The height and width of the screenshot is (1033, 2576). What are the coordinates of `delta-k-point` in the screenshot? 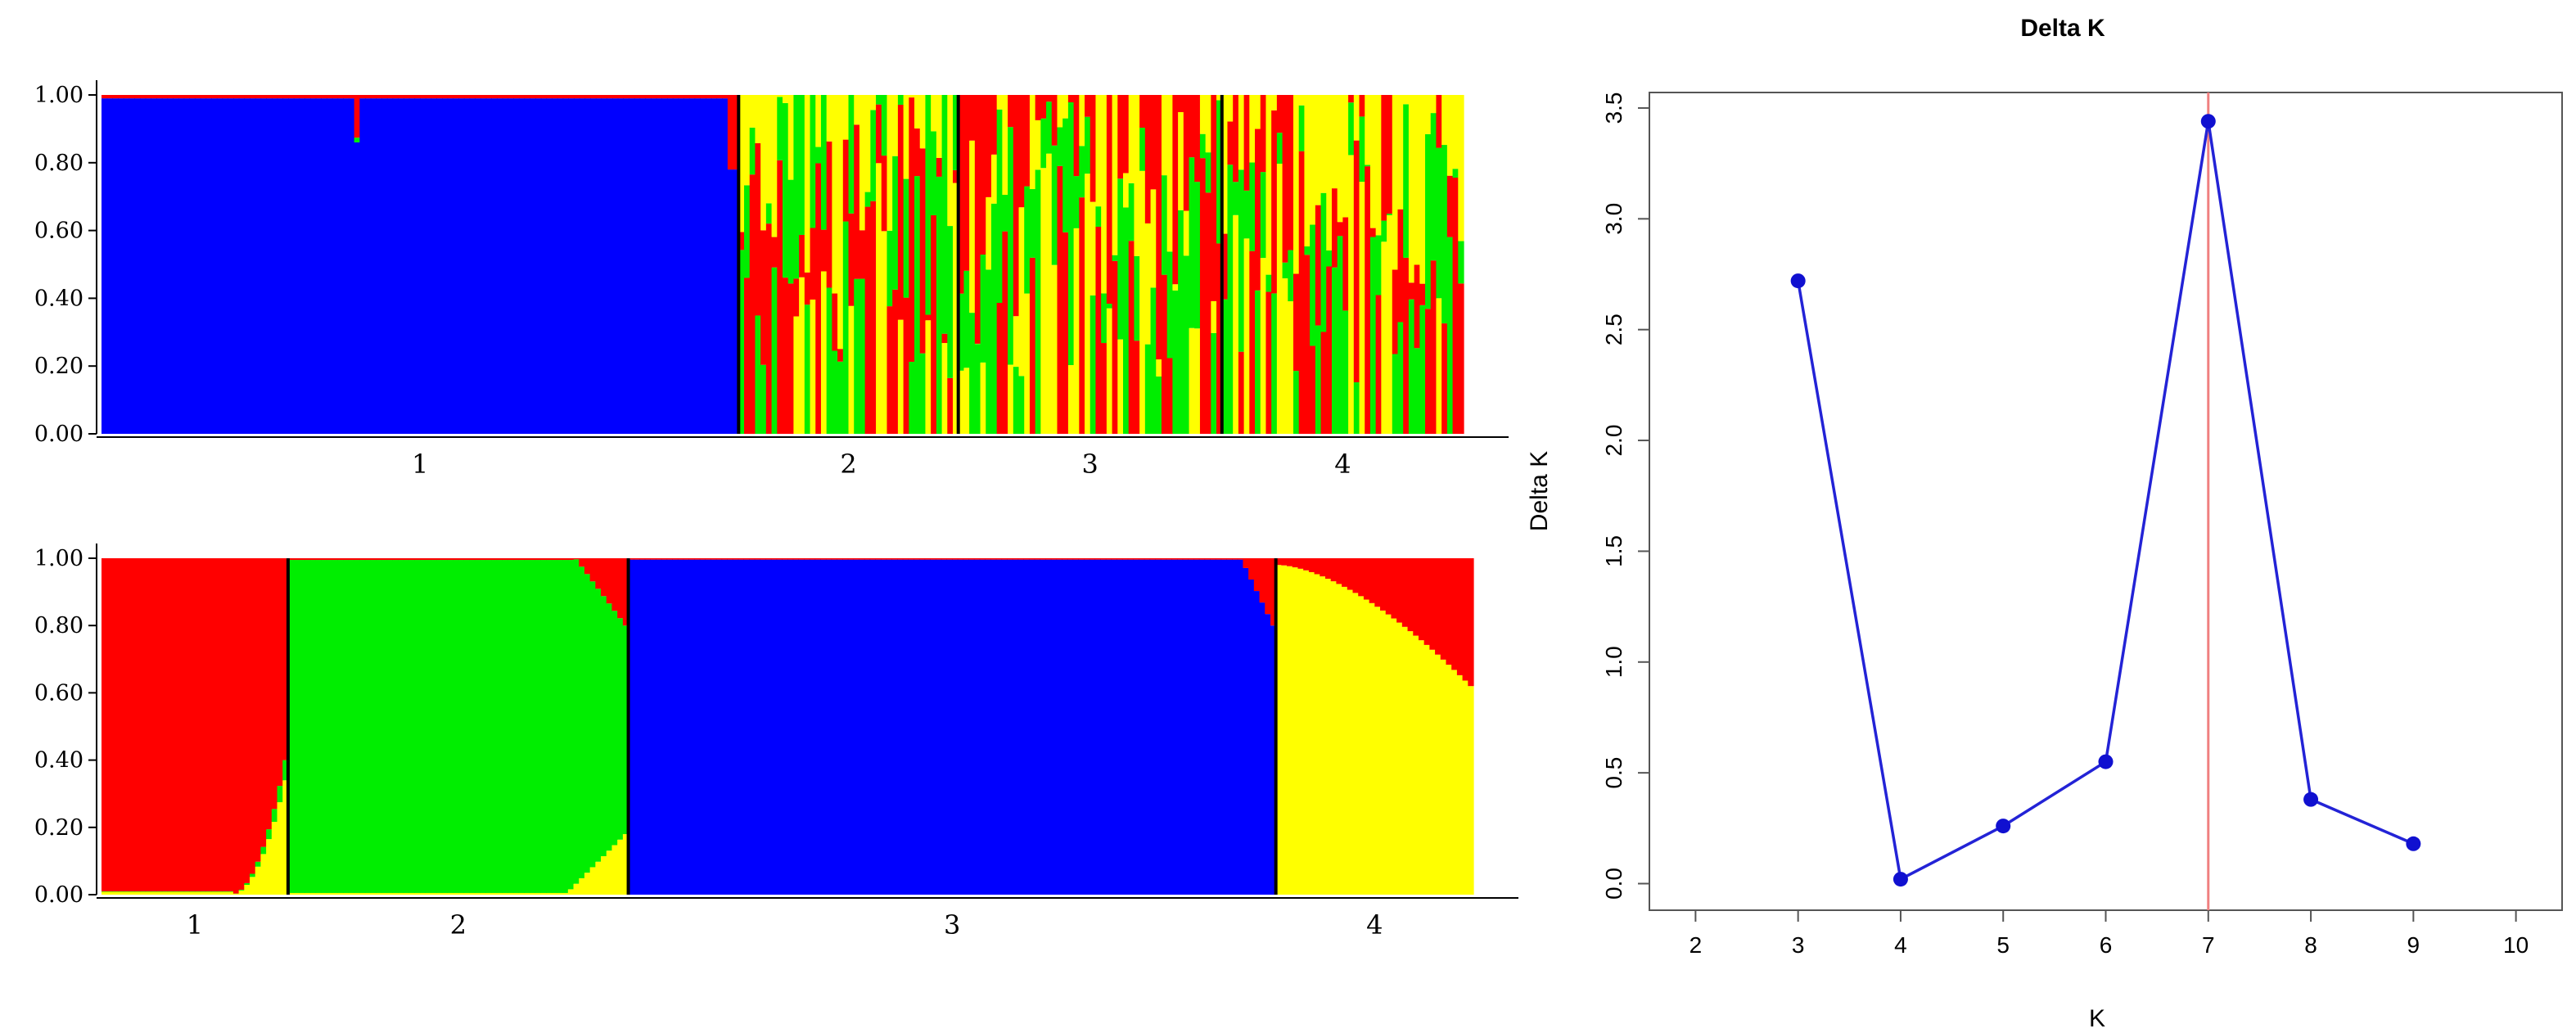 It's located at (1798, 281).